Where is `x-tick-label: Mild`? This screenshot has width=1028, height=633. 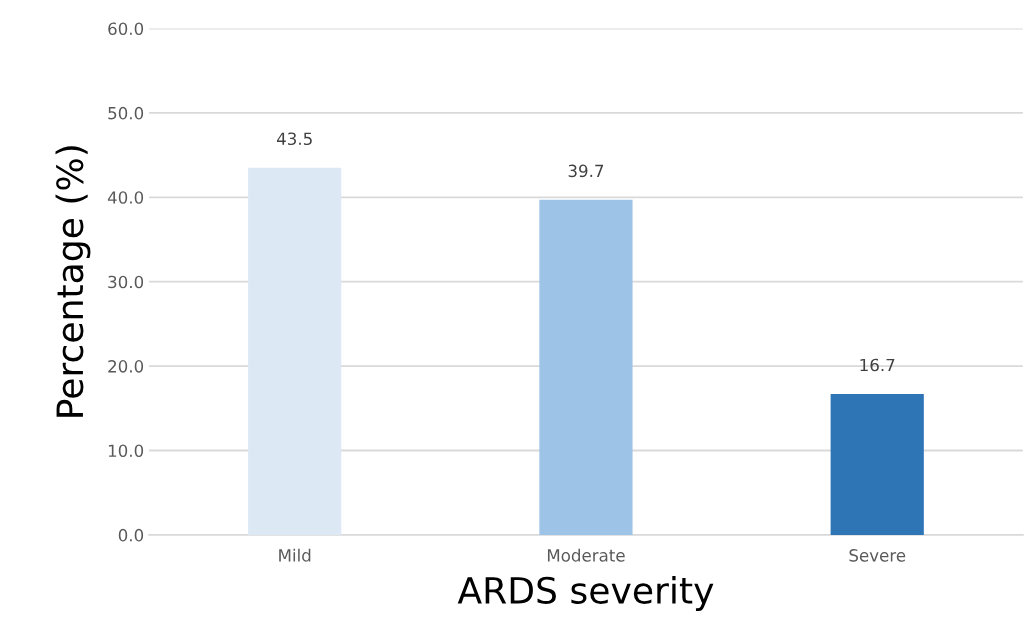 x-tick-label: Mild is located at coordinates (295, 555).